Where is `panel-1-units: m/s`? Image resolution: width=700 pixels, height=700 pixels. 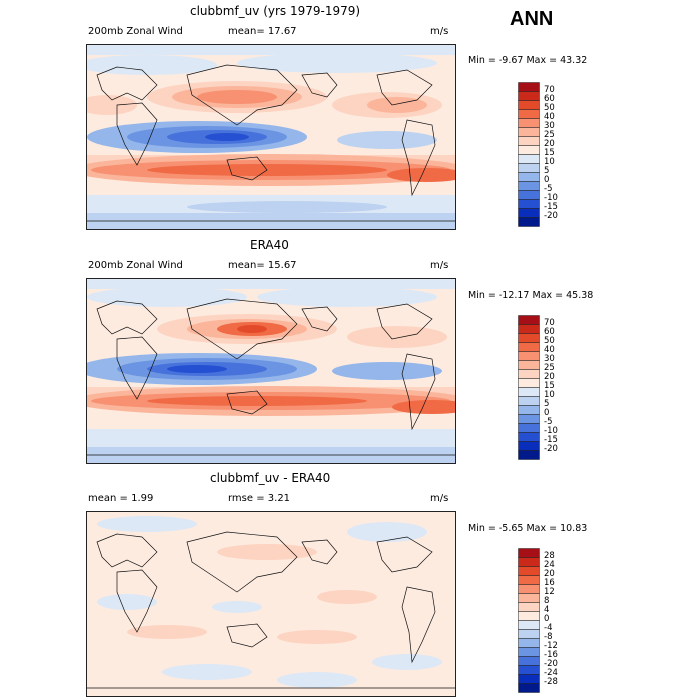
panel-1-units: m/s is located at coordinates (439, 31).